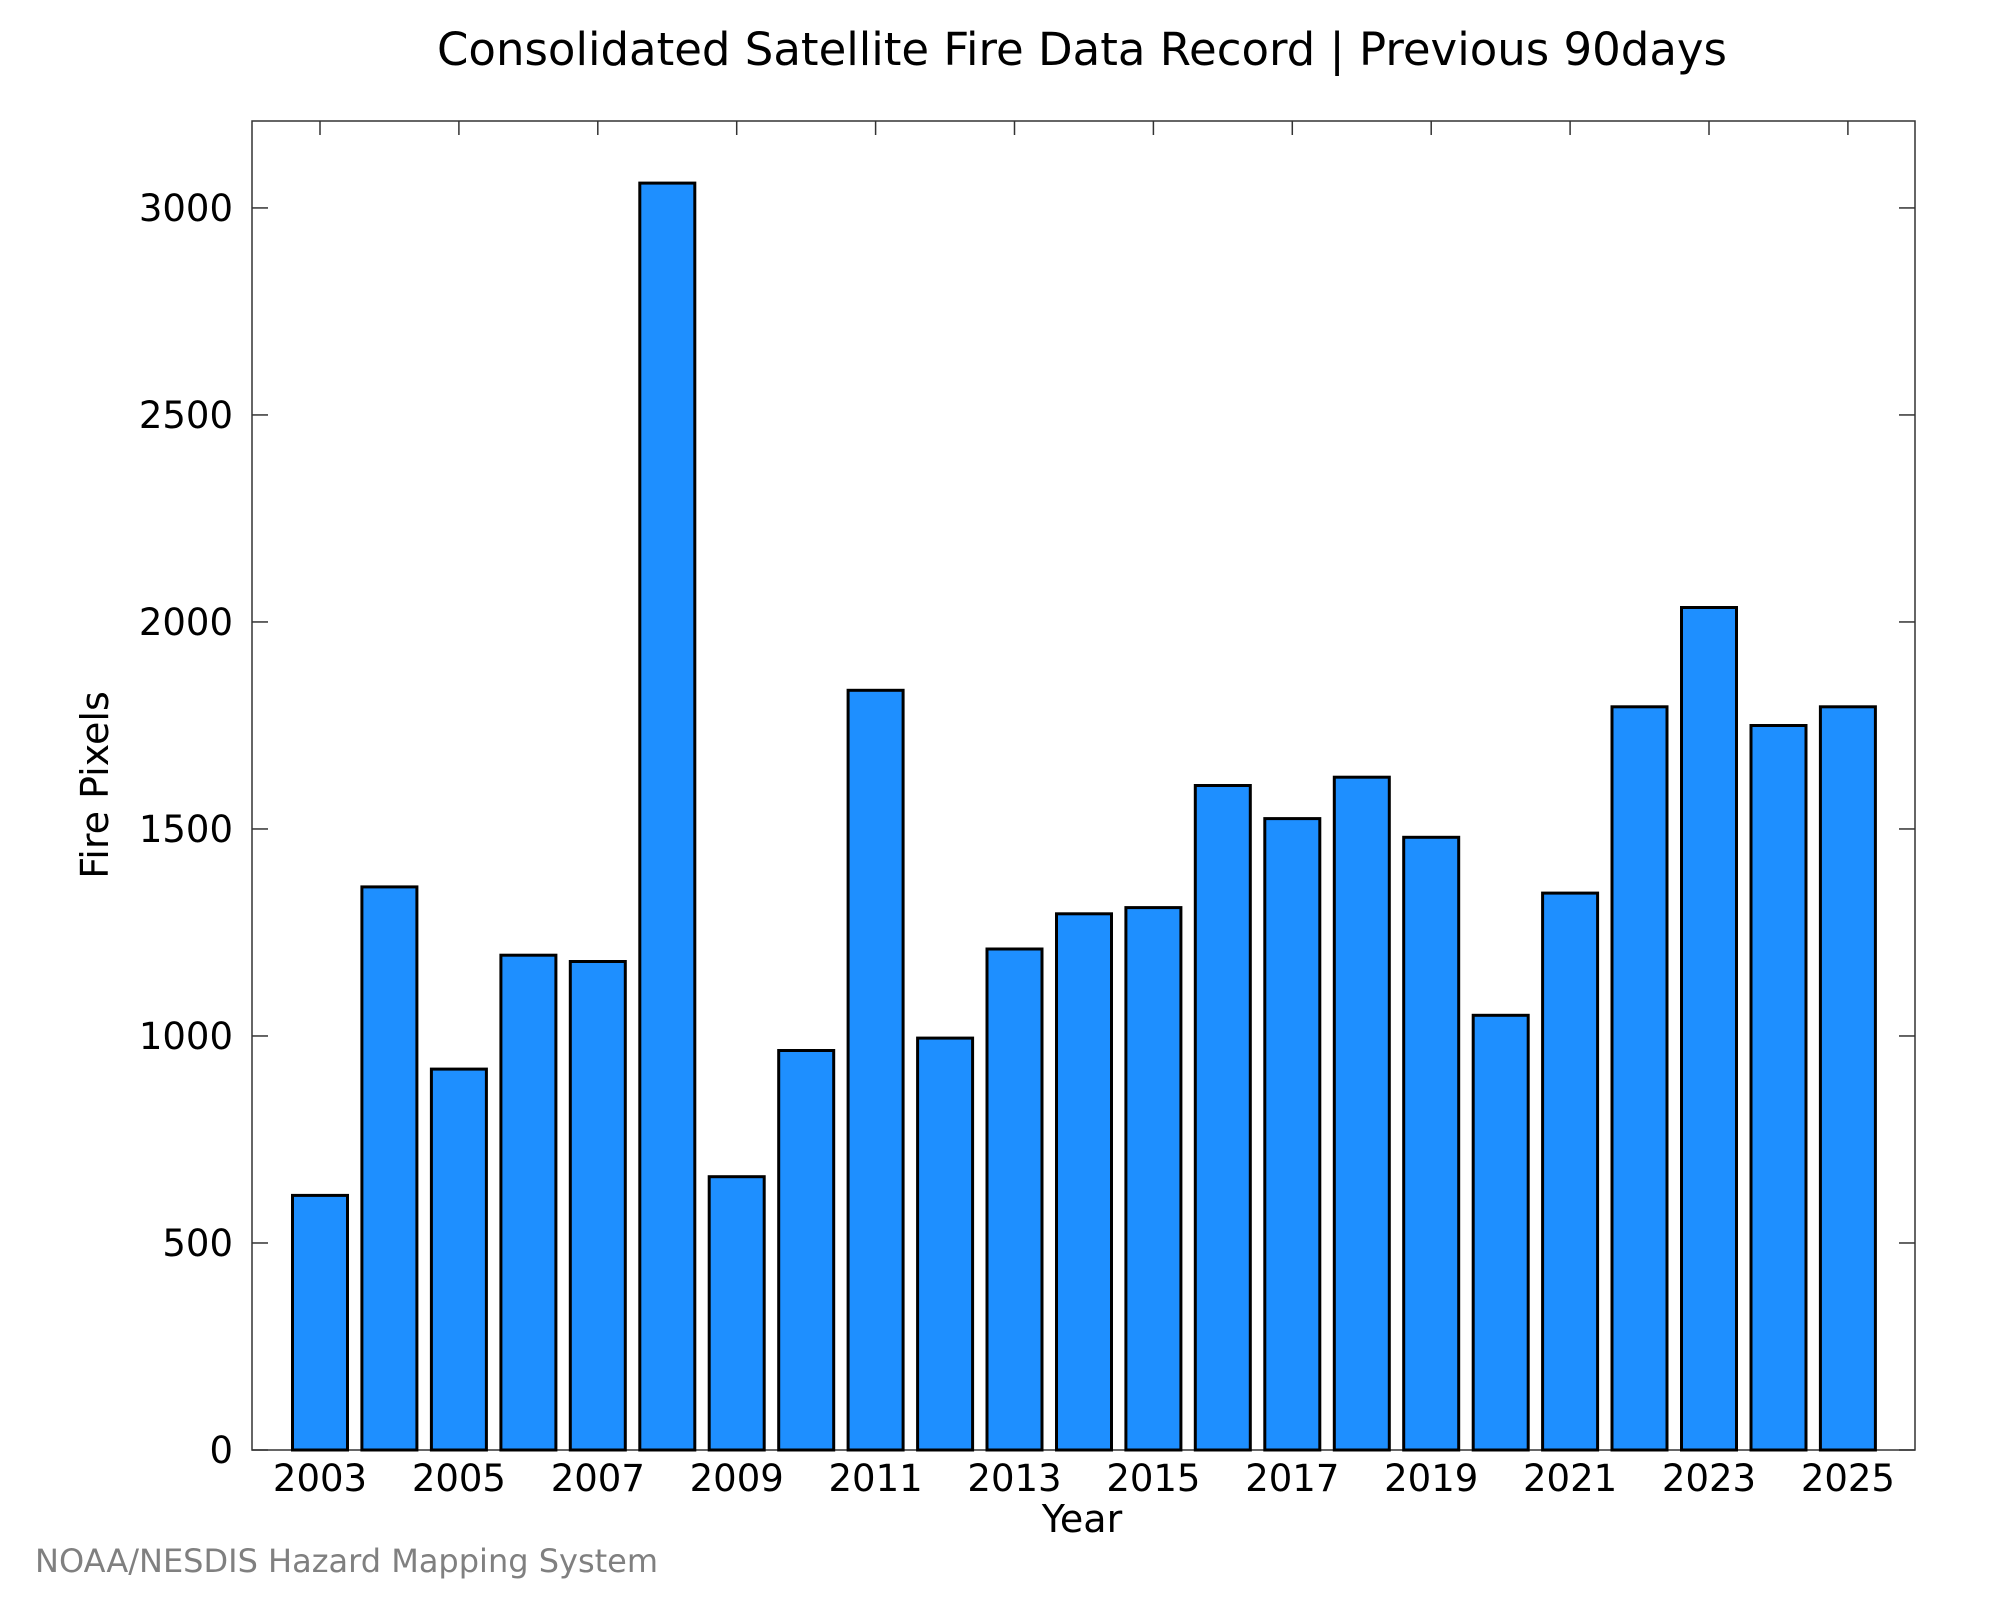 Image resolution: width=2000 pixels, height=1600 pixels. I want to click on x-tick-label-2021: 2021, so click(1570, 1478).